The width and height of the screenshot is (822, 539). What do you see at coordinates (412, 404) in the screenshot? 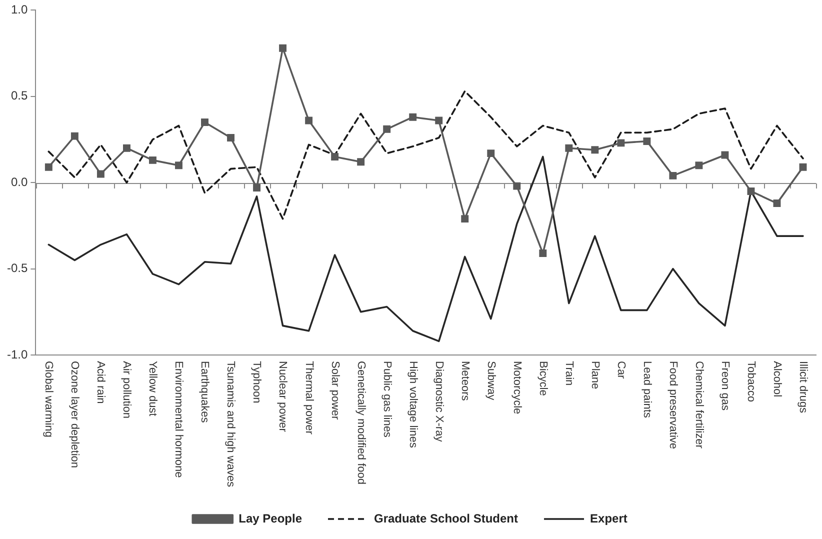
I see `x-tick-label: High voltage lines` at bounding box center [412, 404].